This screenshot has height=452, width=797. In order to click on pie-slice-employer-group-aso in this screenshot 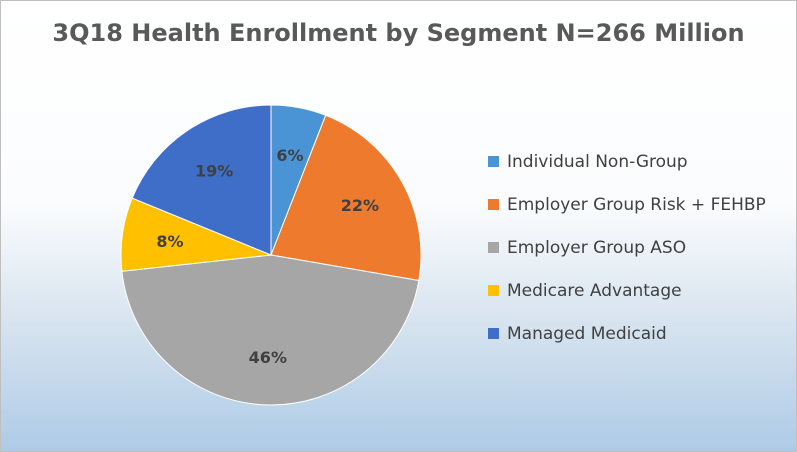, I will do `click(270, 330)`.